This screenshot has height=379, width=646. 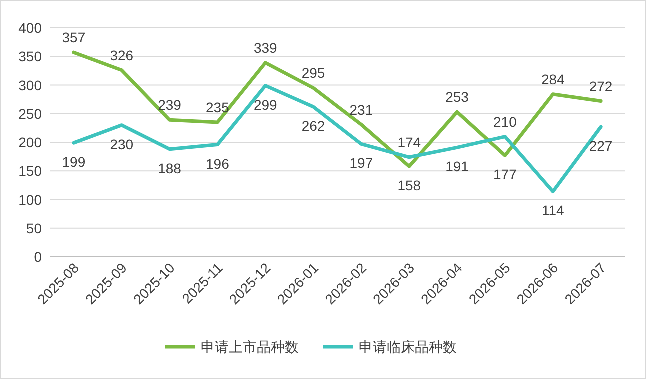 What do you see at coordinates (553, 79) in the screenshot?
I see `data-label: 284` at bounding box center [553, 79].